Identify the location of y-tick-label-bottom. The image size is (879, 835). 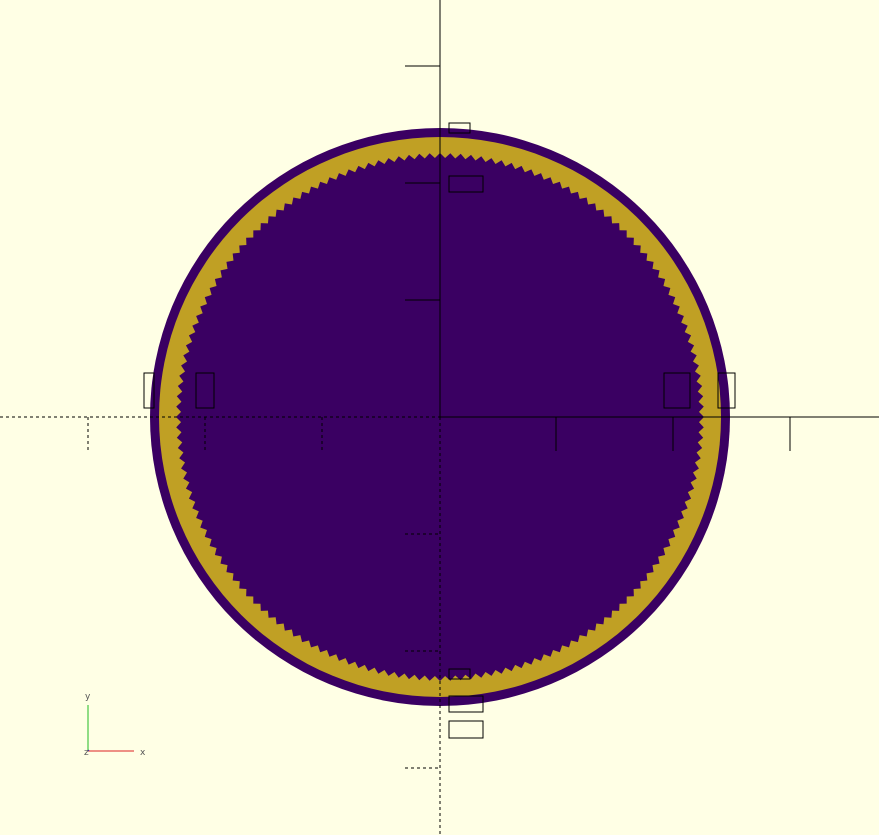
(466, 703).